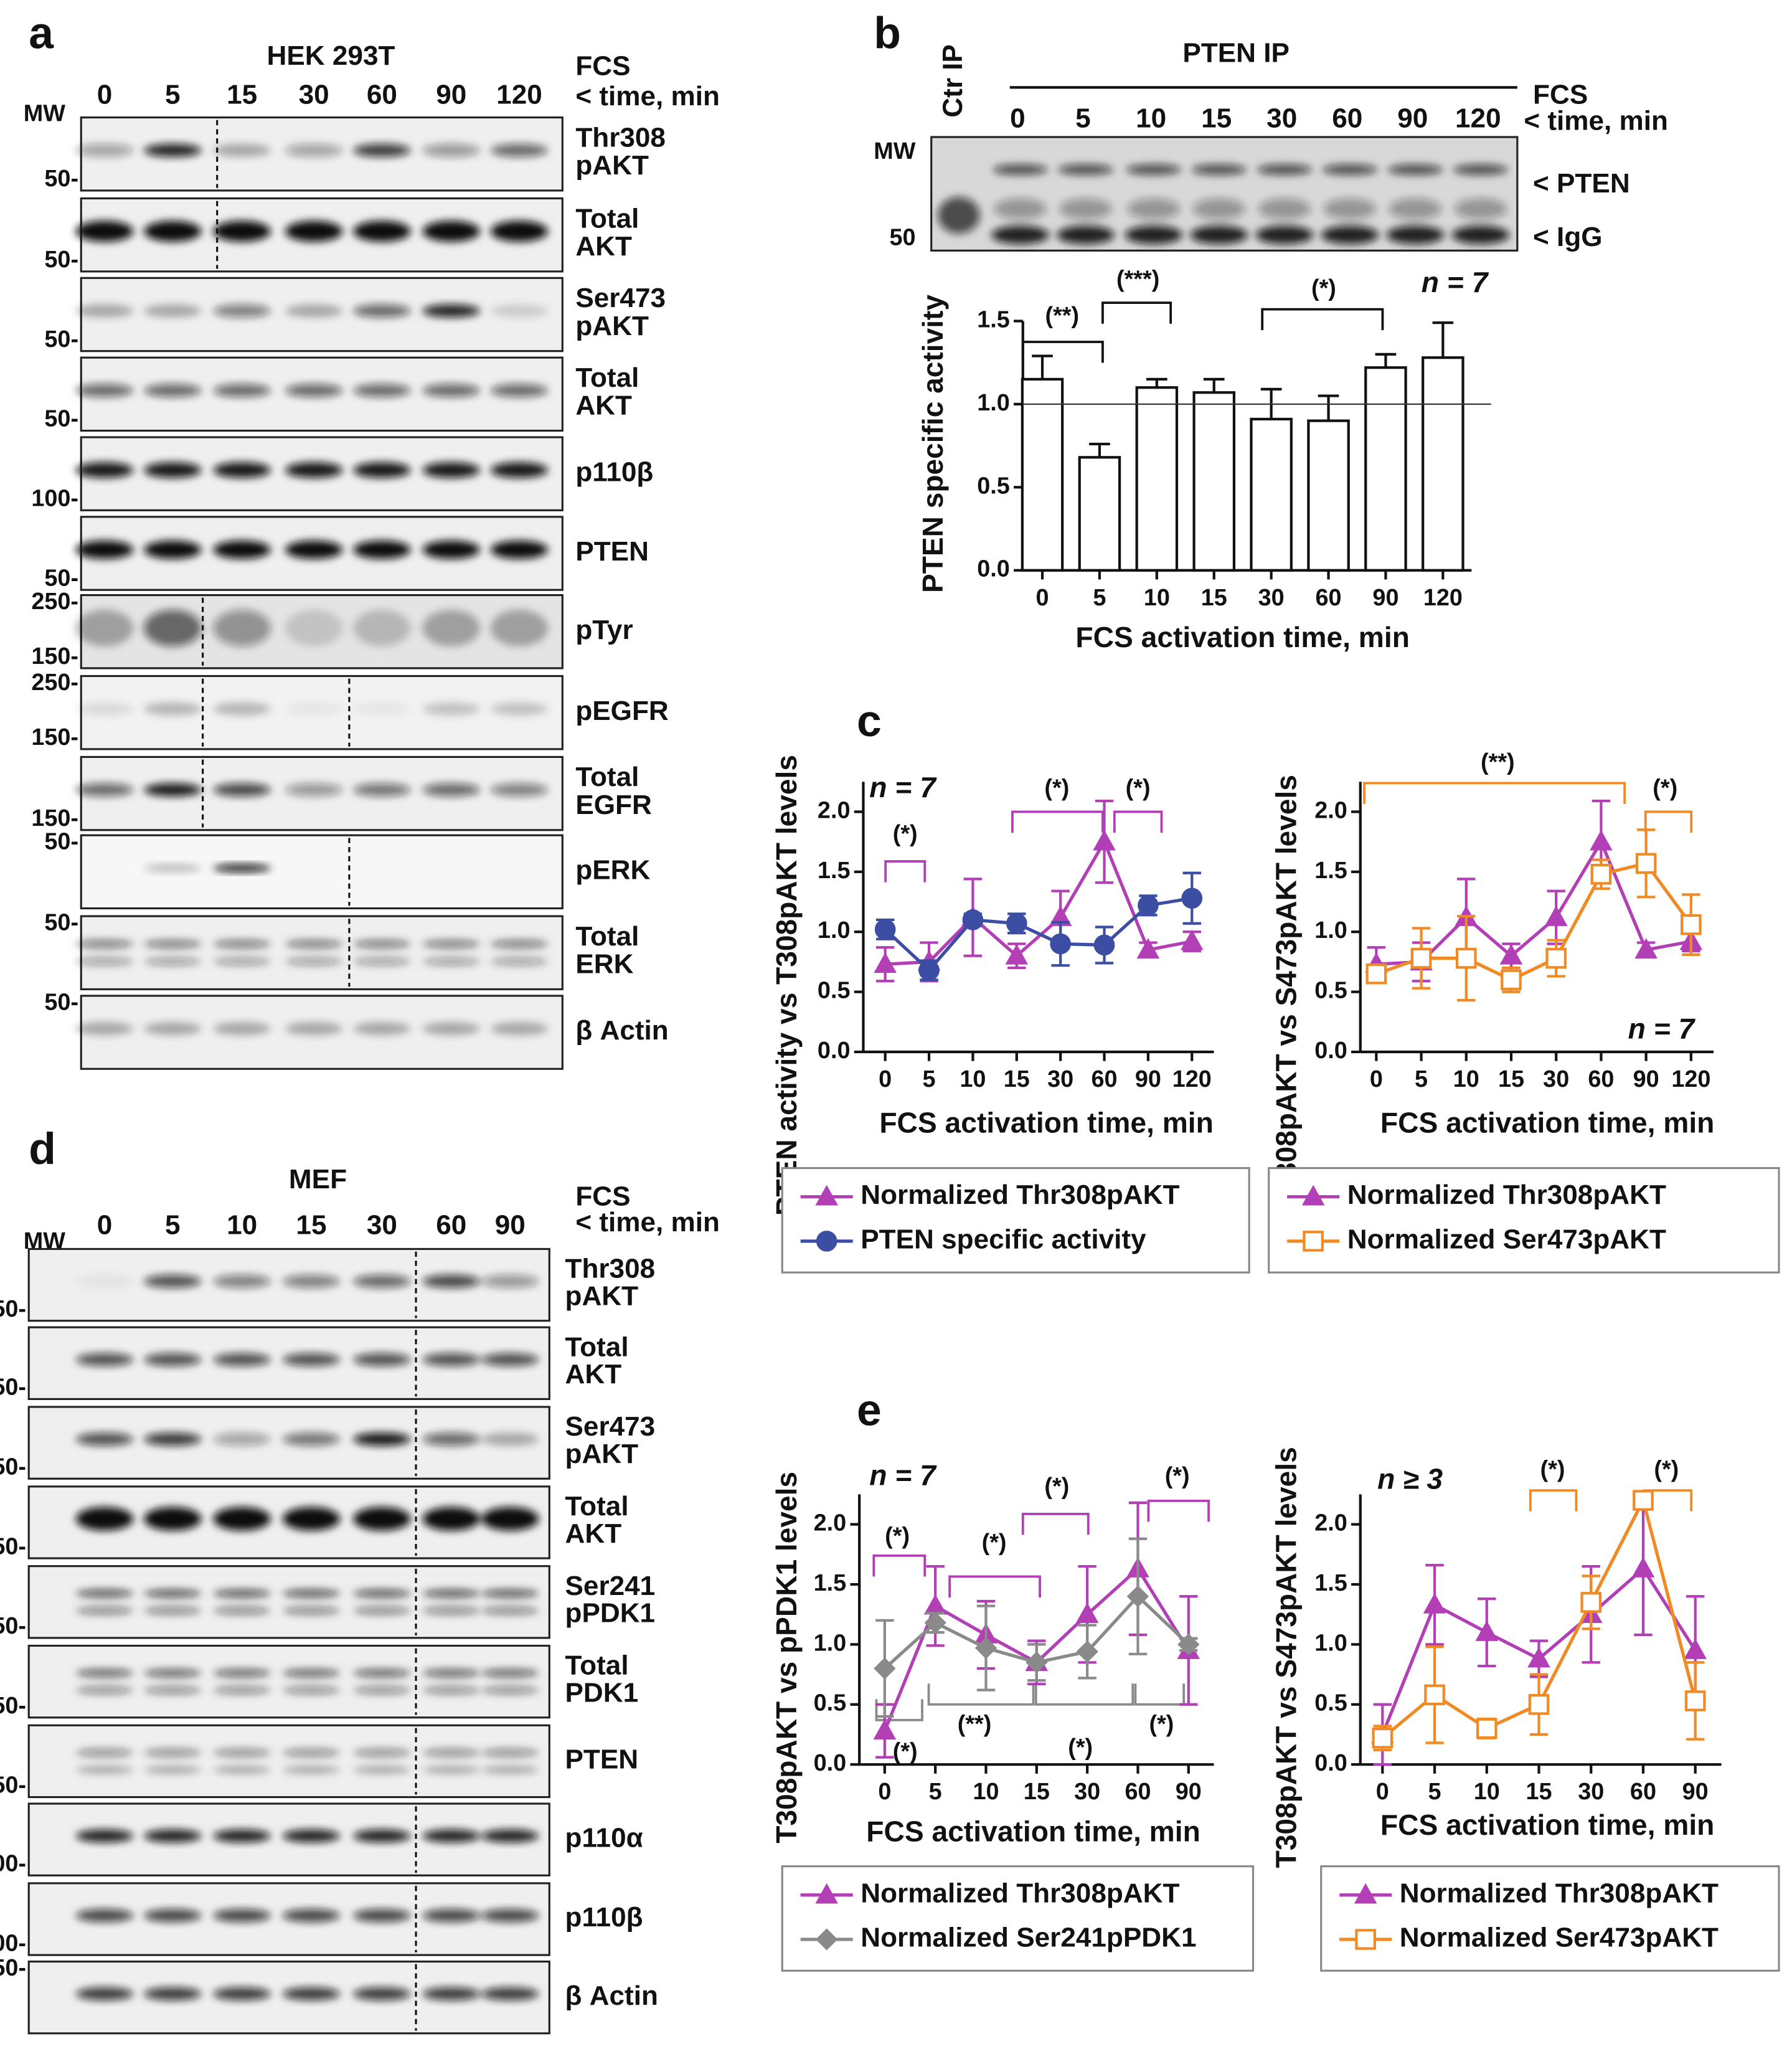 This screenshot has width=1792, height=2049. What do you see at coordinates (870, 721) in the screenshot?
I see `panel-letter: c` at bounding box center [870, 721].